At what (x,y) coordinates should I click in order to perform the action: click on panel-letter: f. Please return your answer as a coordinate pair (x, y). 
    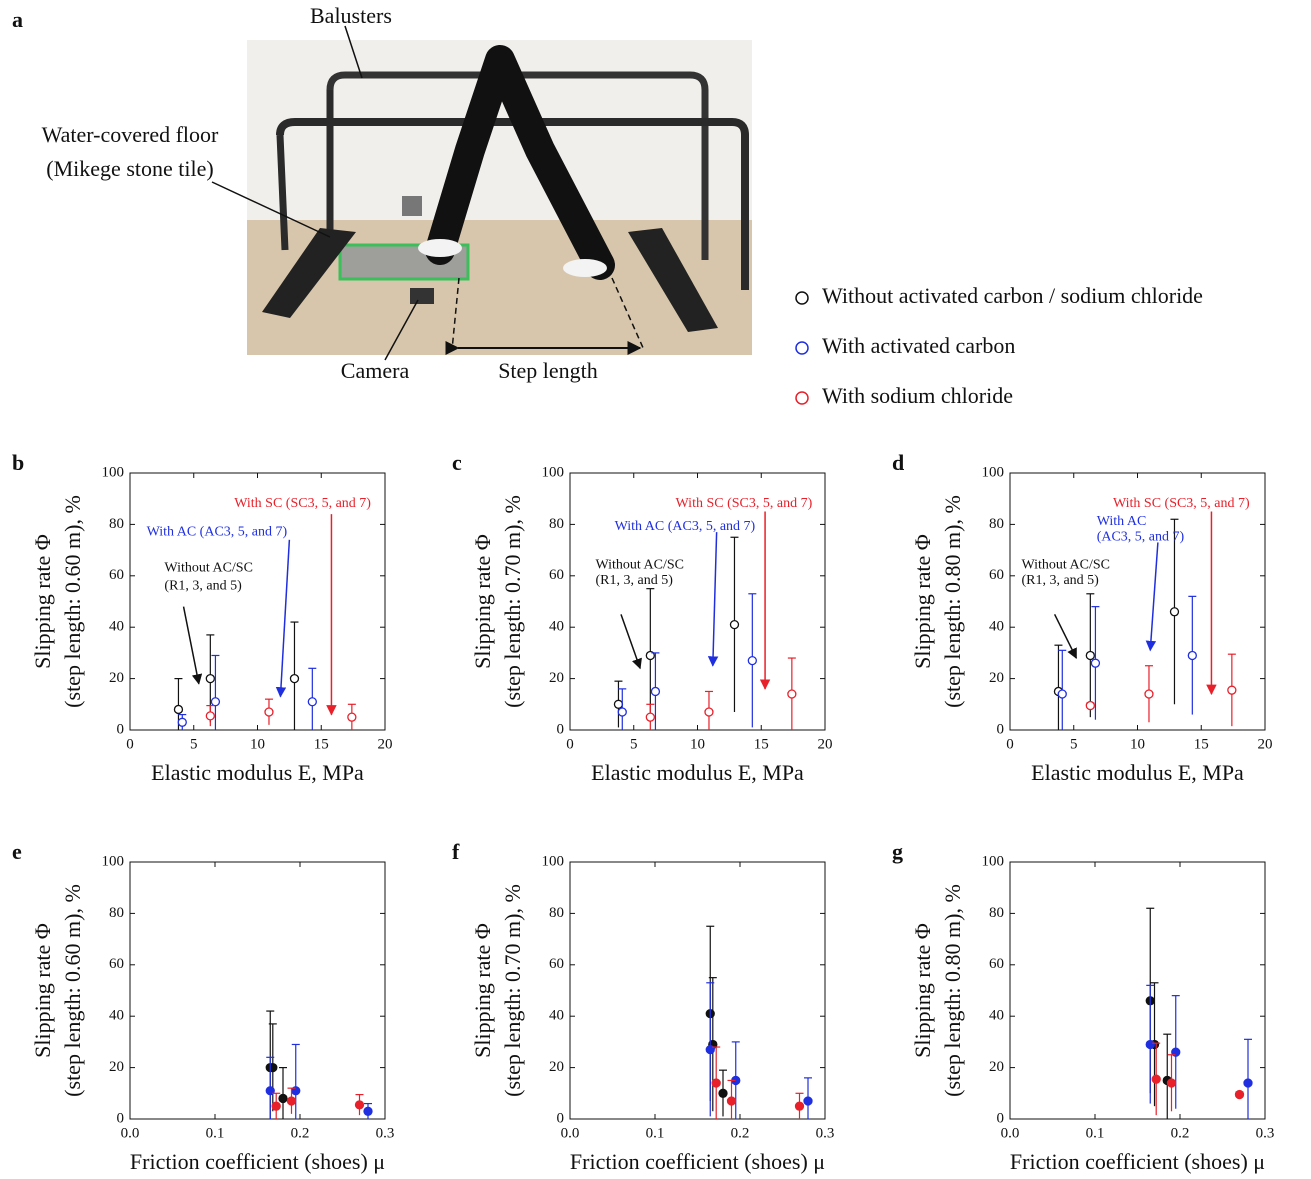
    Looking at the image, I should click on (456, 851).